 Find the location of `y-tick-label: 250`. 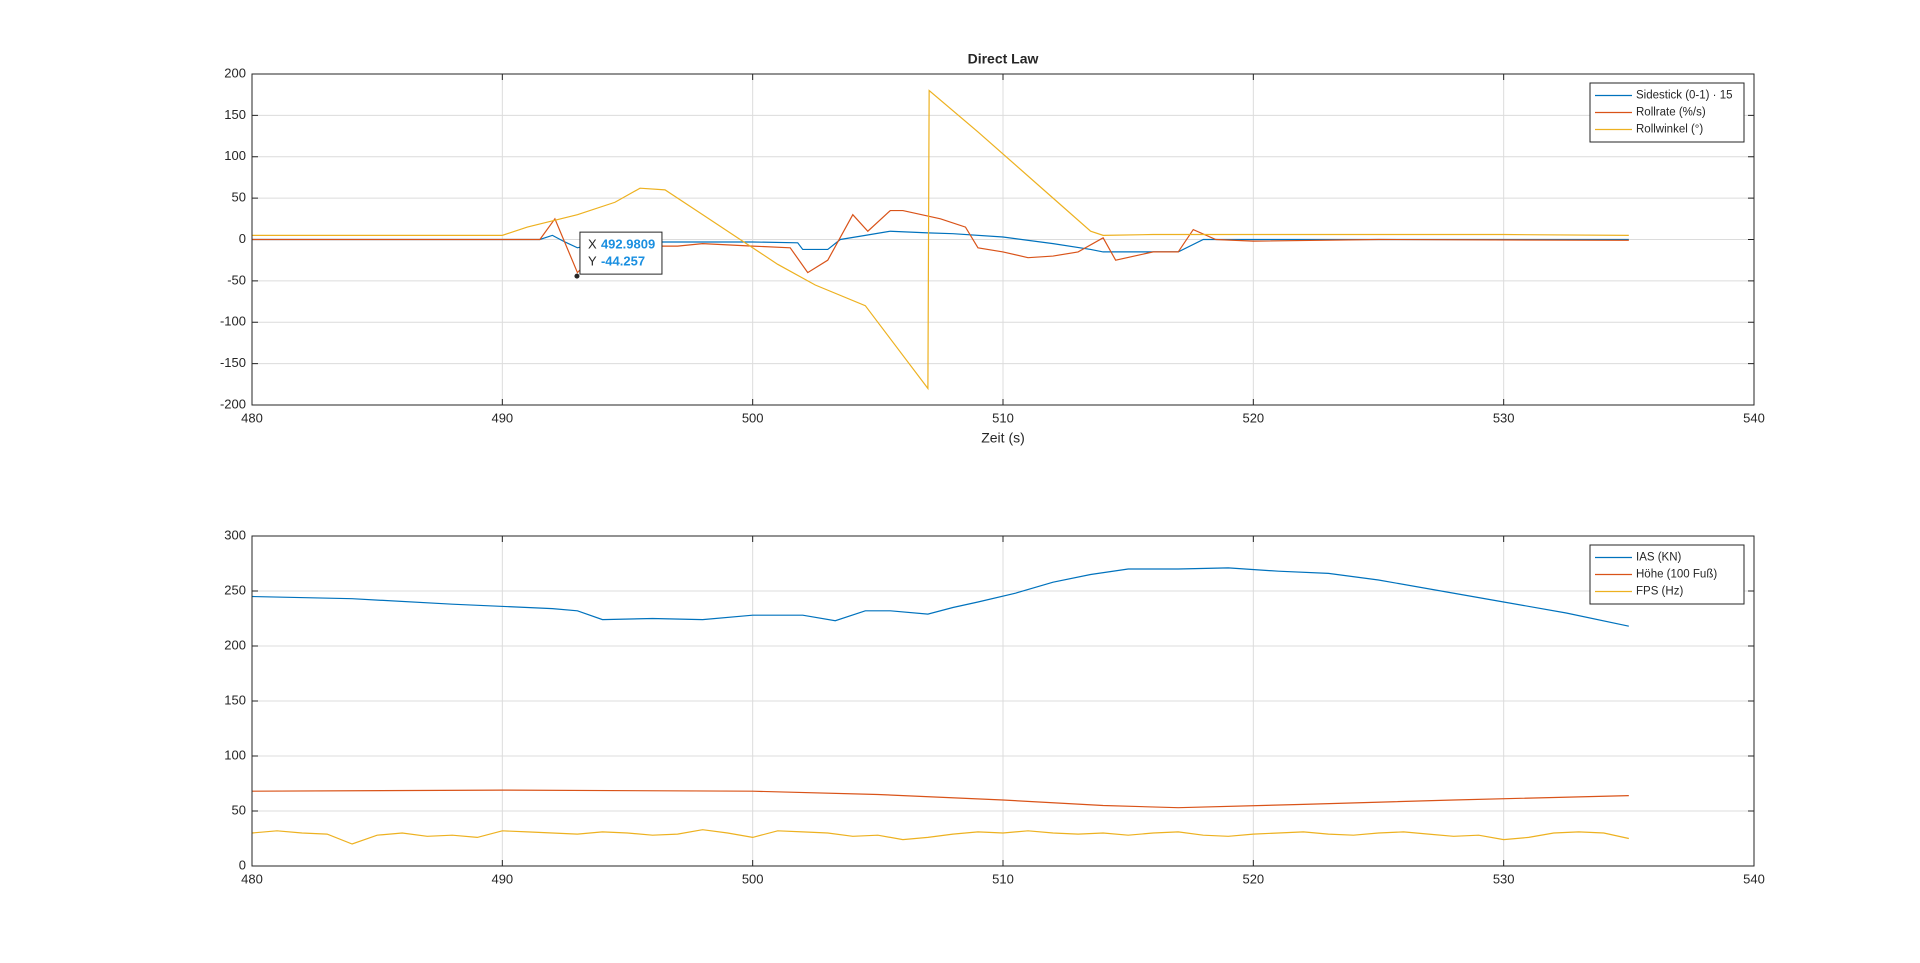

y-tick-label: 250 is located at coordinates (235, 589).